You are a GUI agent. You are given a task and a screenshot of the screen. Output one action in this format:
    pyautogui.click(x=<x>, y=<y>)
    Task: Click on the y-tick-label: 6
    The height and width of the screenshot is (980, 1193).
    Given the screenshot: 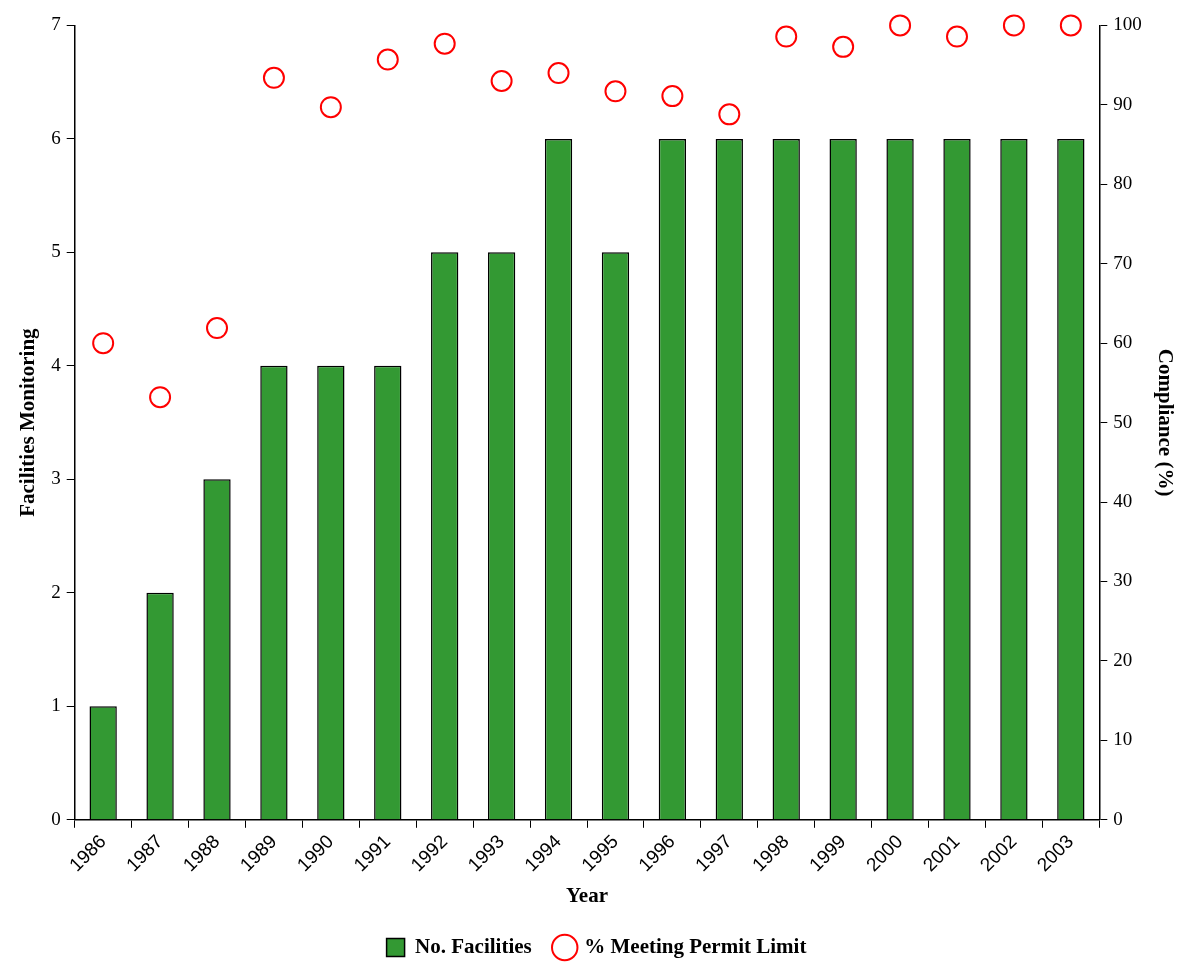 What is the action you would take?
    pyautogui.click(x=56, y=137)
    